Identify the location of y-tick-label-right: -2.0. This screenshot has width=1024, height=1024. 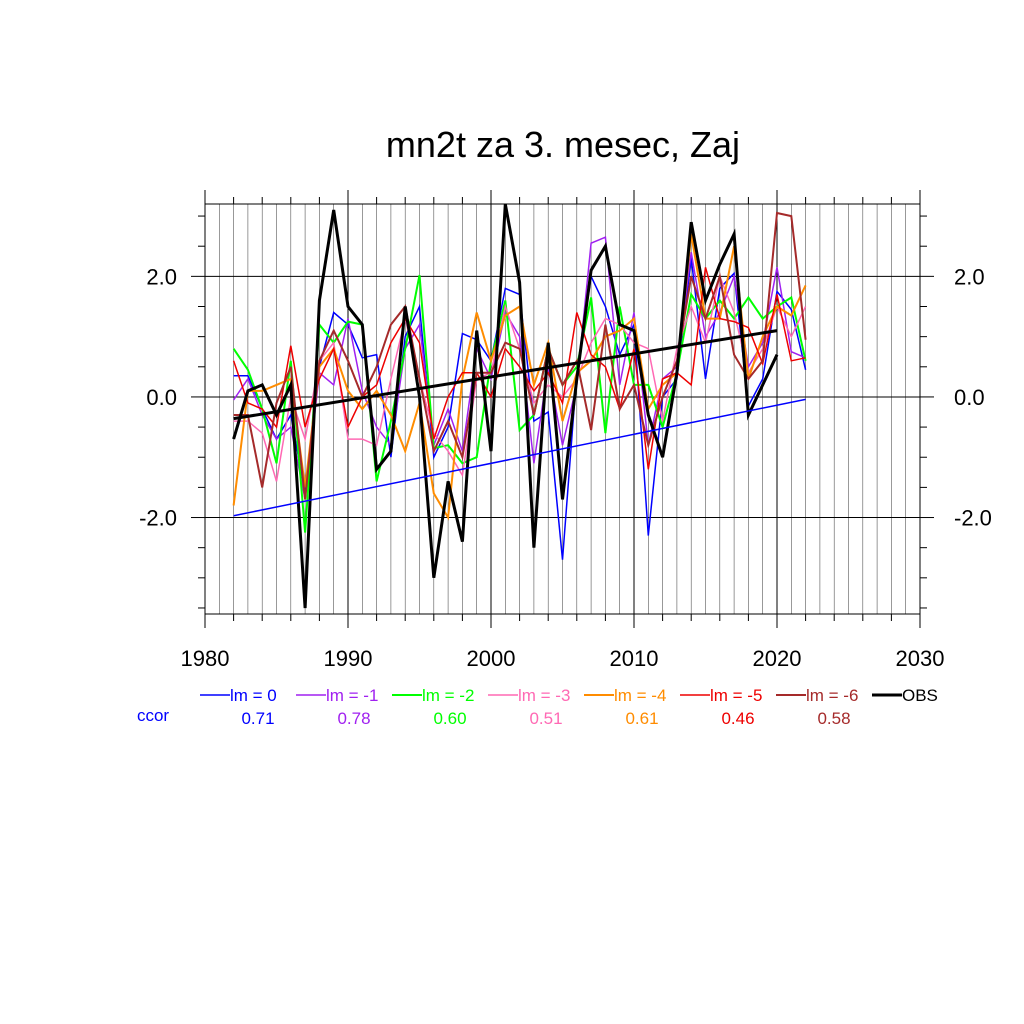
(973, 518).